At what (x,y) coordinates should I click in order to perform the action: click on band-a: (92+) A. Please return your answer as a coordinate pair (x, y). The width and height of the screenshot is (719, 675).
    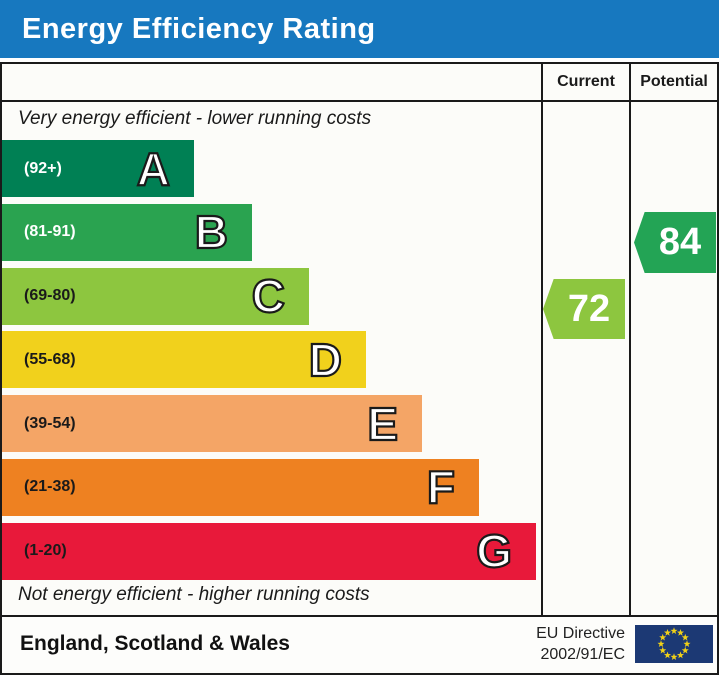
    Looking at the image, I should click on (98, 168).